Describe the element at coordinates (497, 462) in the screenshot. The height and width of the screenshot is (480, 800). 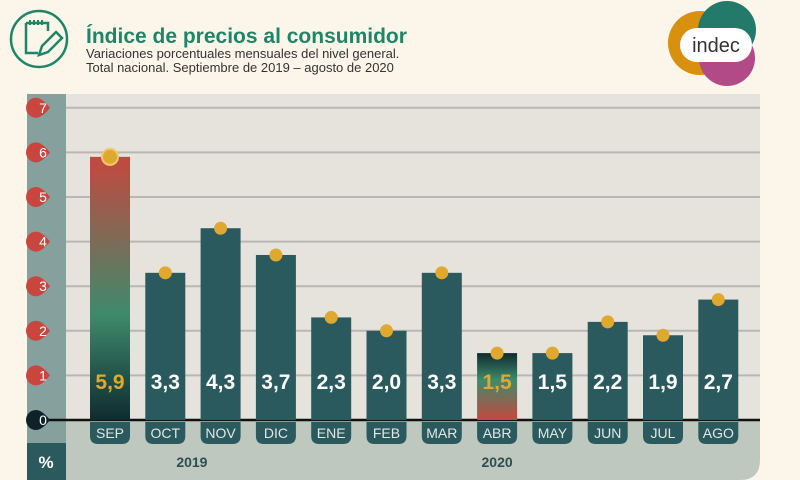
I see `year-label: 2020` at that location.